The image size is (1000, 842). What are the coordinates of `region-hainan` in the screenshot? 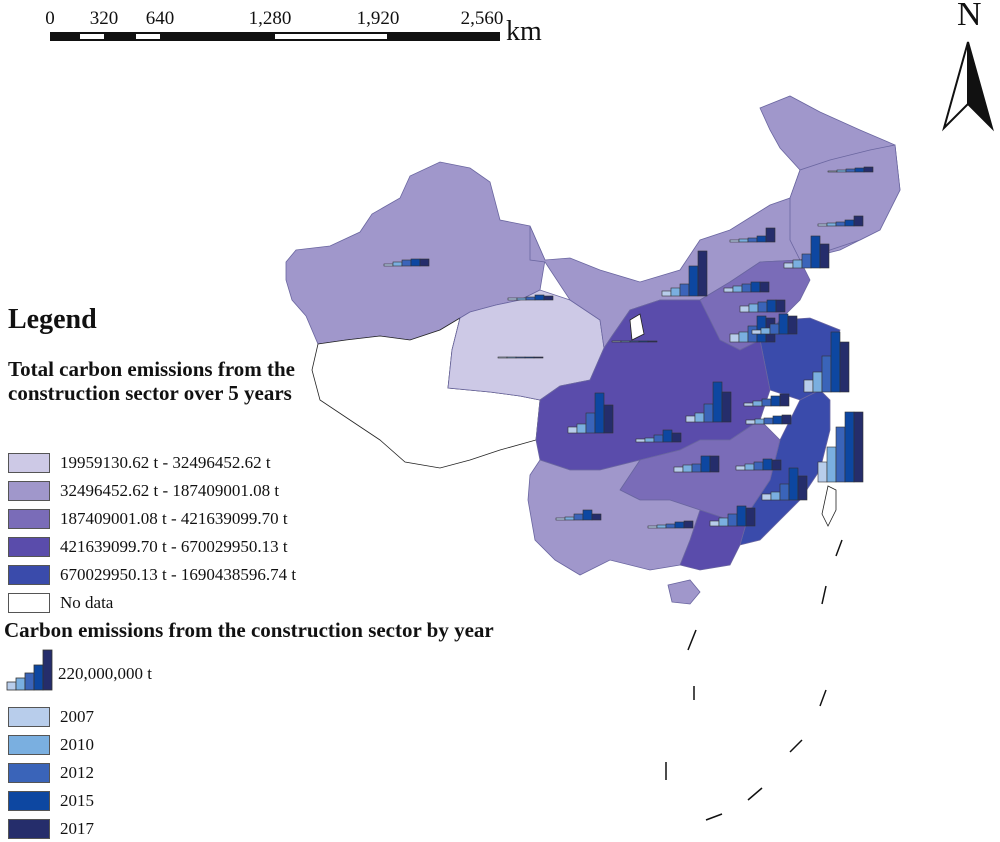 It's located at (684, 592).